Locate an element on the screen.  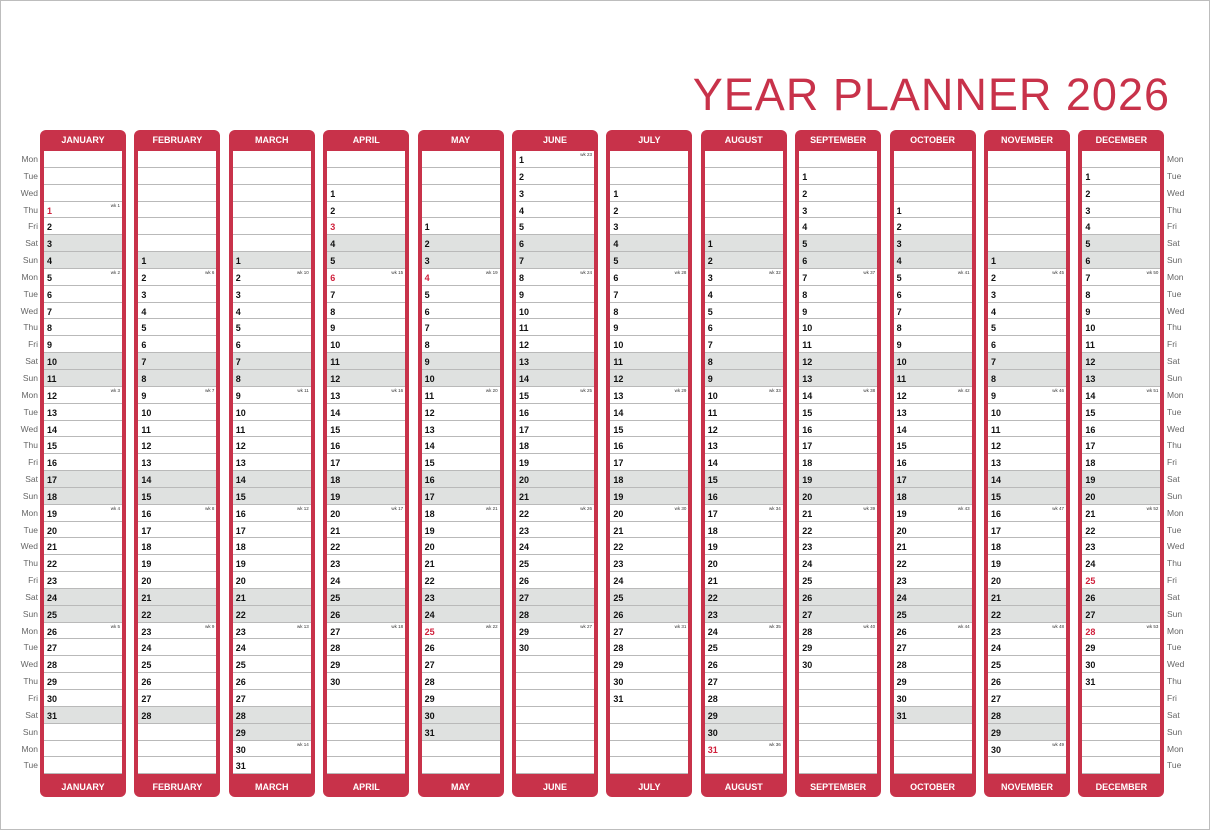
day-cell: 18 is located at coordinates (649, 479).